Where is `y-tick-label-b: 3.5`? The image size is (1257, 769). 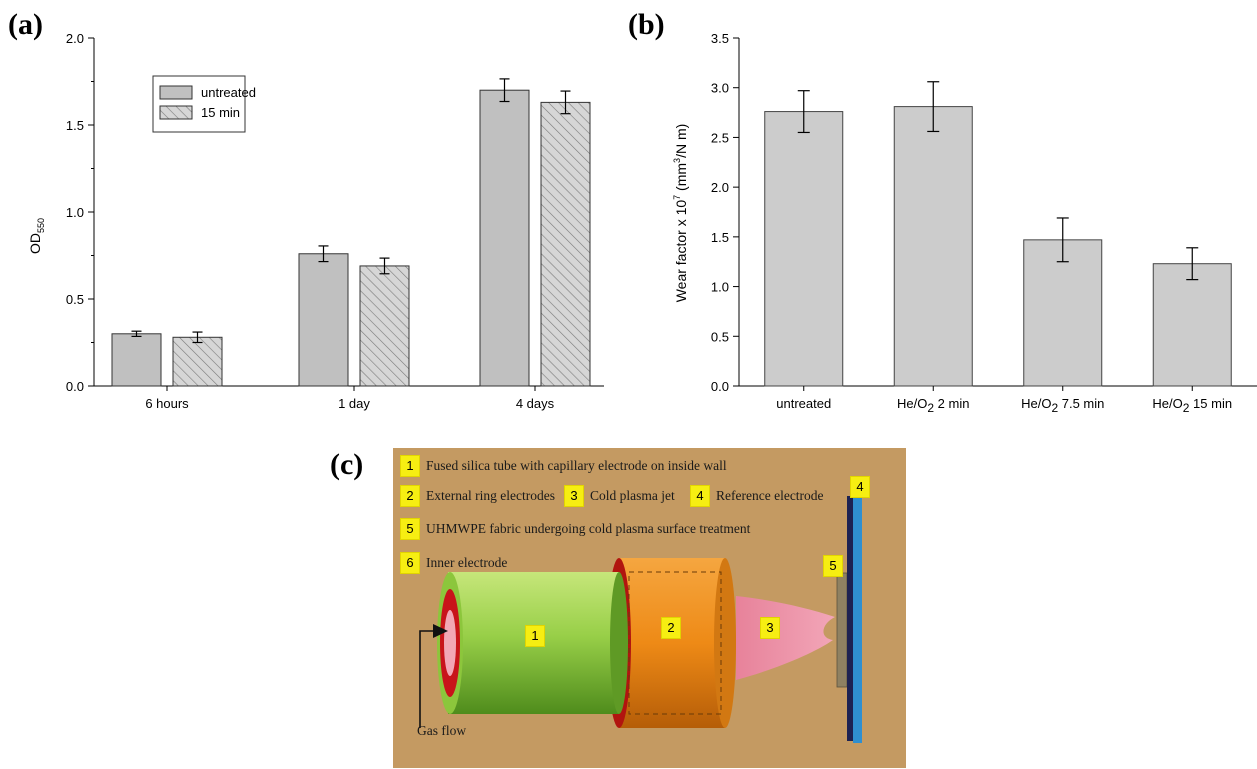 y-tick-label-b: 3.5 is located at coordinates (720, 38).